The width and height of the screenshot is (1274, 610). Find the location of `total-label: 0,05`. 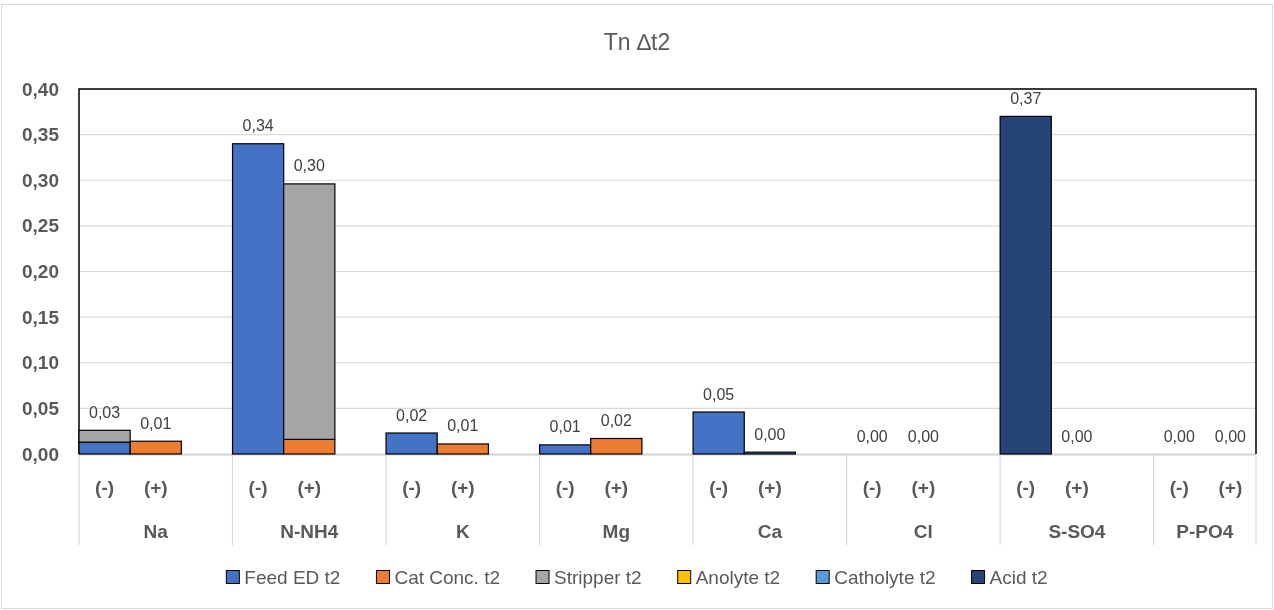

total-label: 0,05 is located at coordinates (719, 394).